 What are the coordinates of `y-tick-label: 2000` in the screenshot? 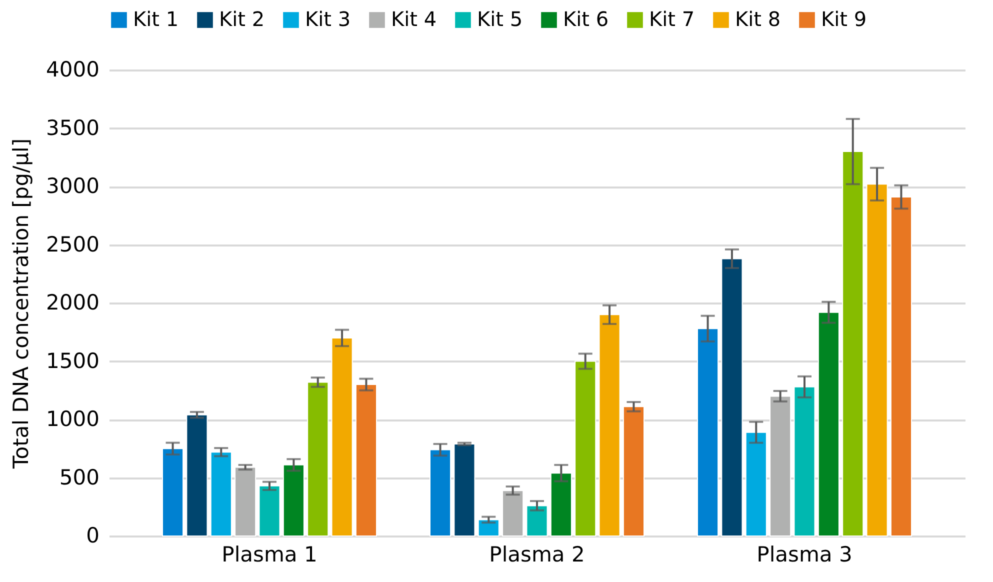 It's located at (73, 302).